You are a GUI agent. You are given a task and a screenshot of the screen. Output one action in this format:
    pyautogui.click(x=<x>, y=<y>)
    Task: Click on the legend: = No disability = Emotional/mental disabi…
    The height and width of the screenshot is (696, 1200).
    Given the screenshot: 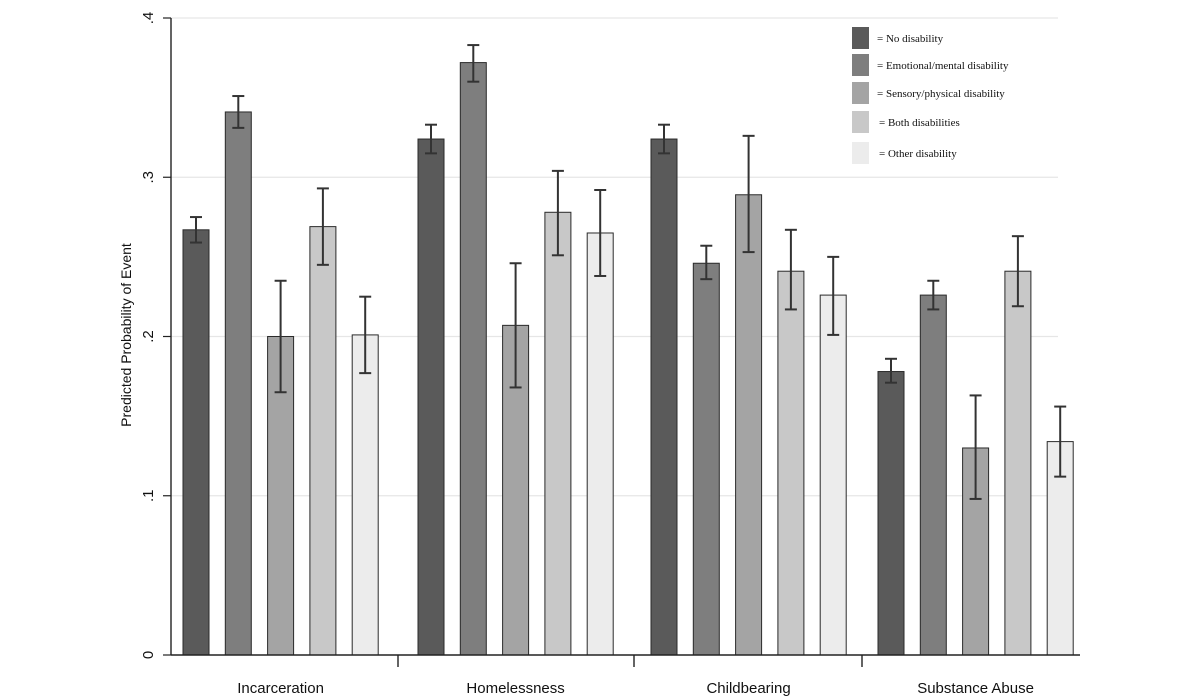 What is the action you would take?
    pyautogui.click(x=930, y=95)
    